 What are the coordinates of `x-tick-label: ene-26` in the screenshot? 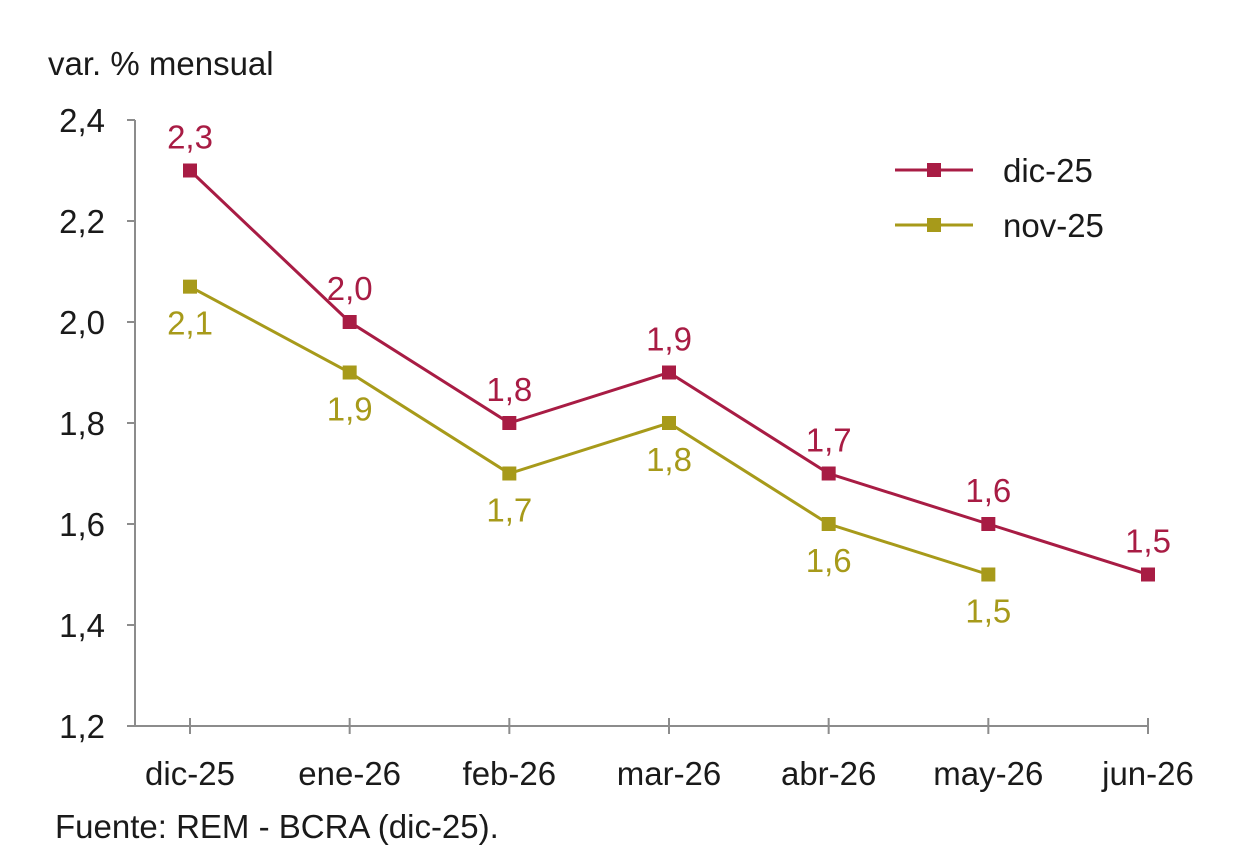 It's located at (349, 773).